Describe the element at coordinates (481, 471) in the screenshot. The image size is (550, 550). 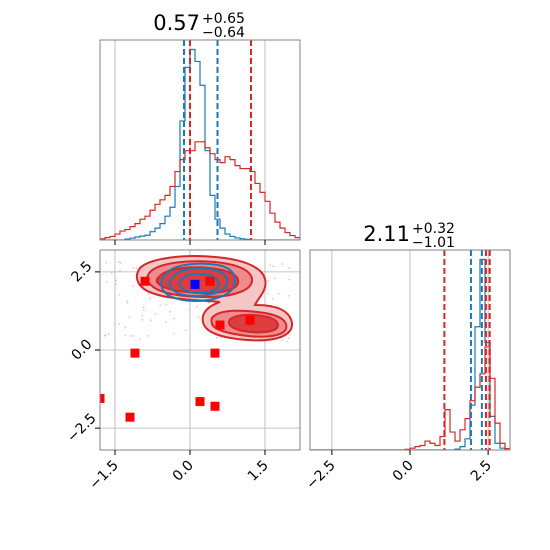
I see `panel-c-xtick-label-2: 2.5` at that location.